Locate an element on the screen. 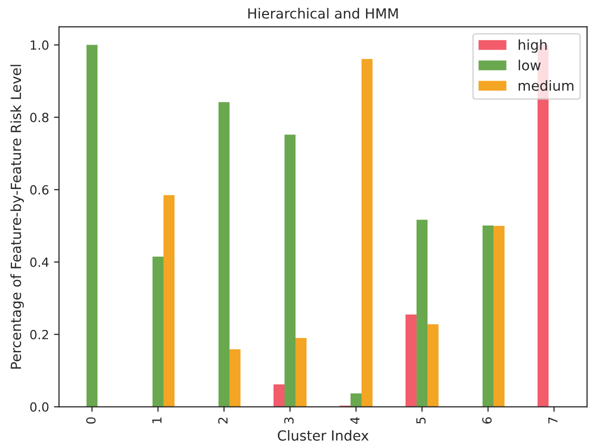  legend-label: high is located at coordinates (532, 46).